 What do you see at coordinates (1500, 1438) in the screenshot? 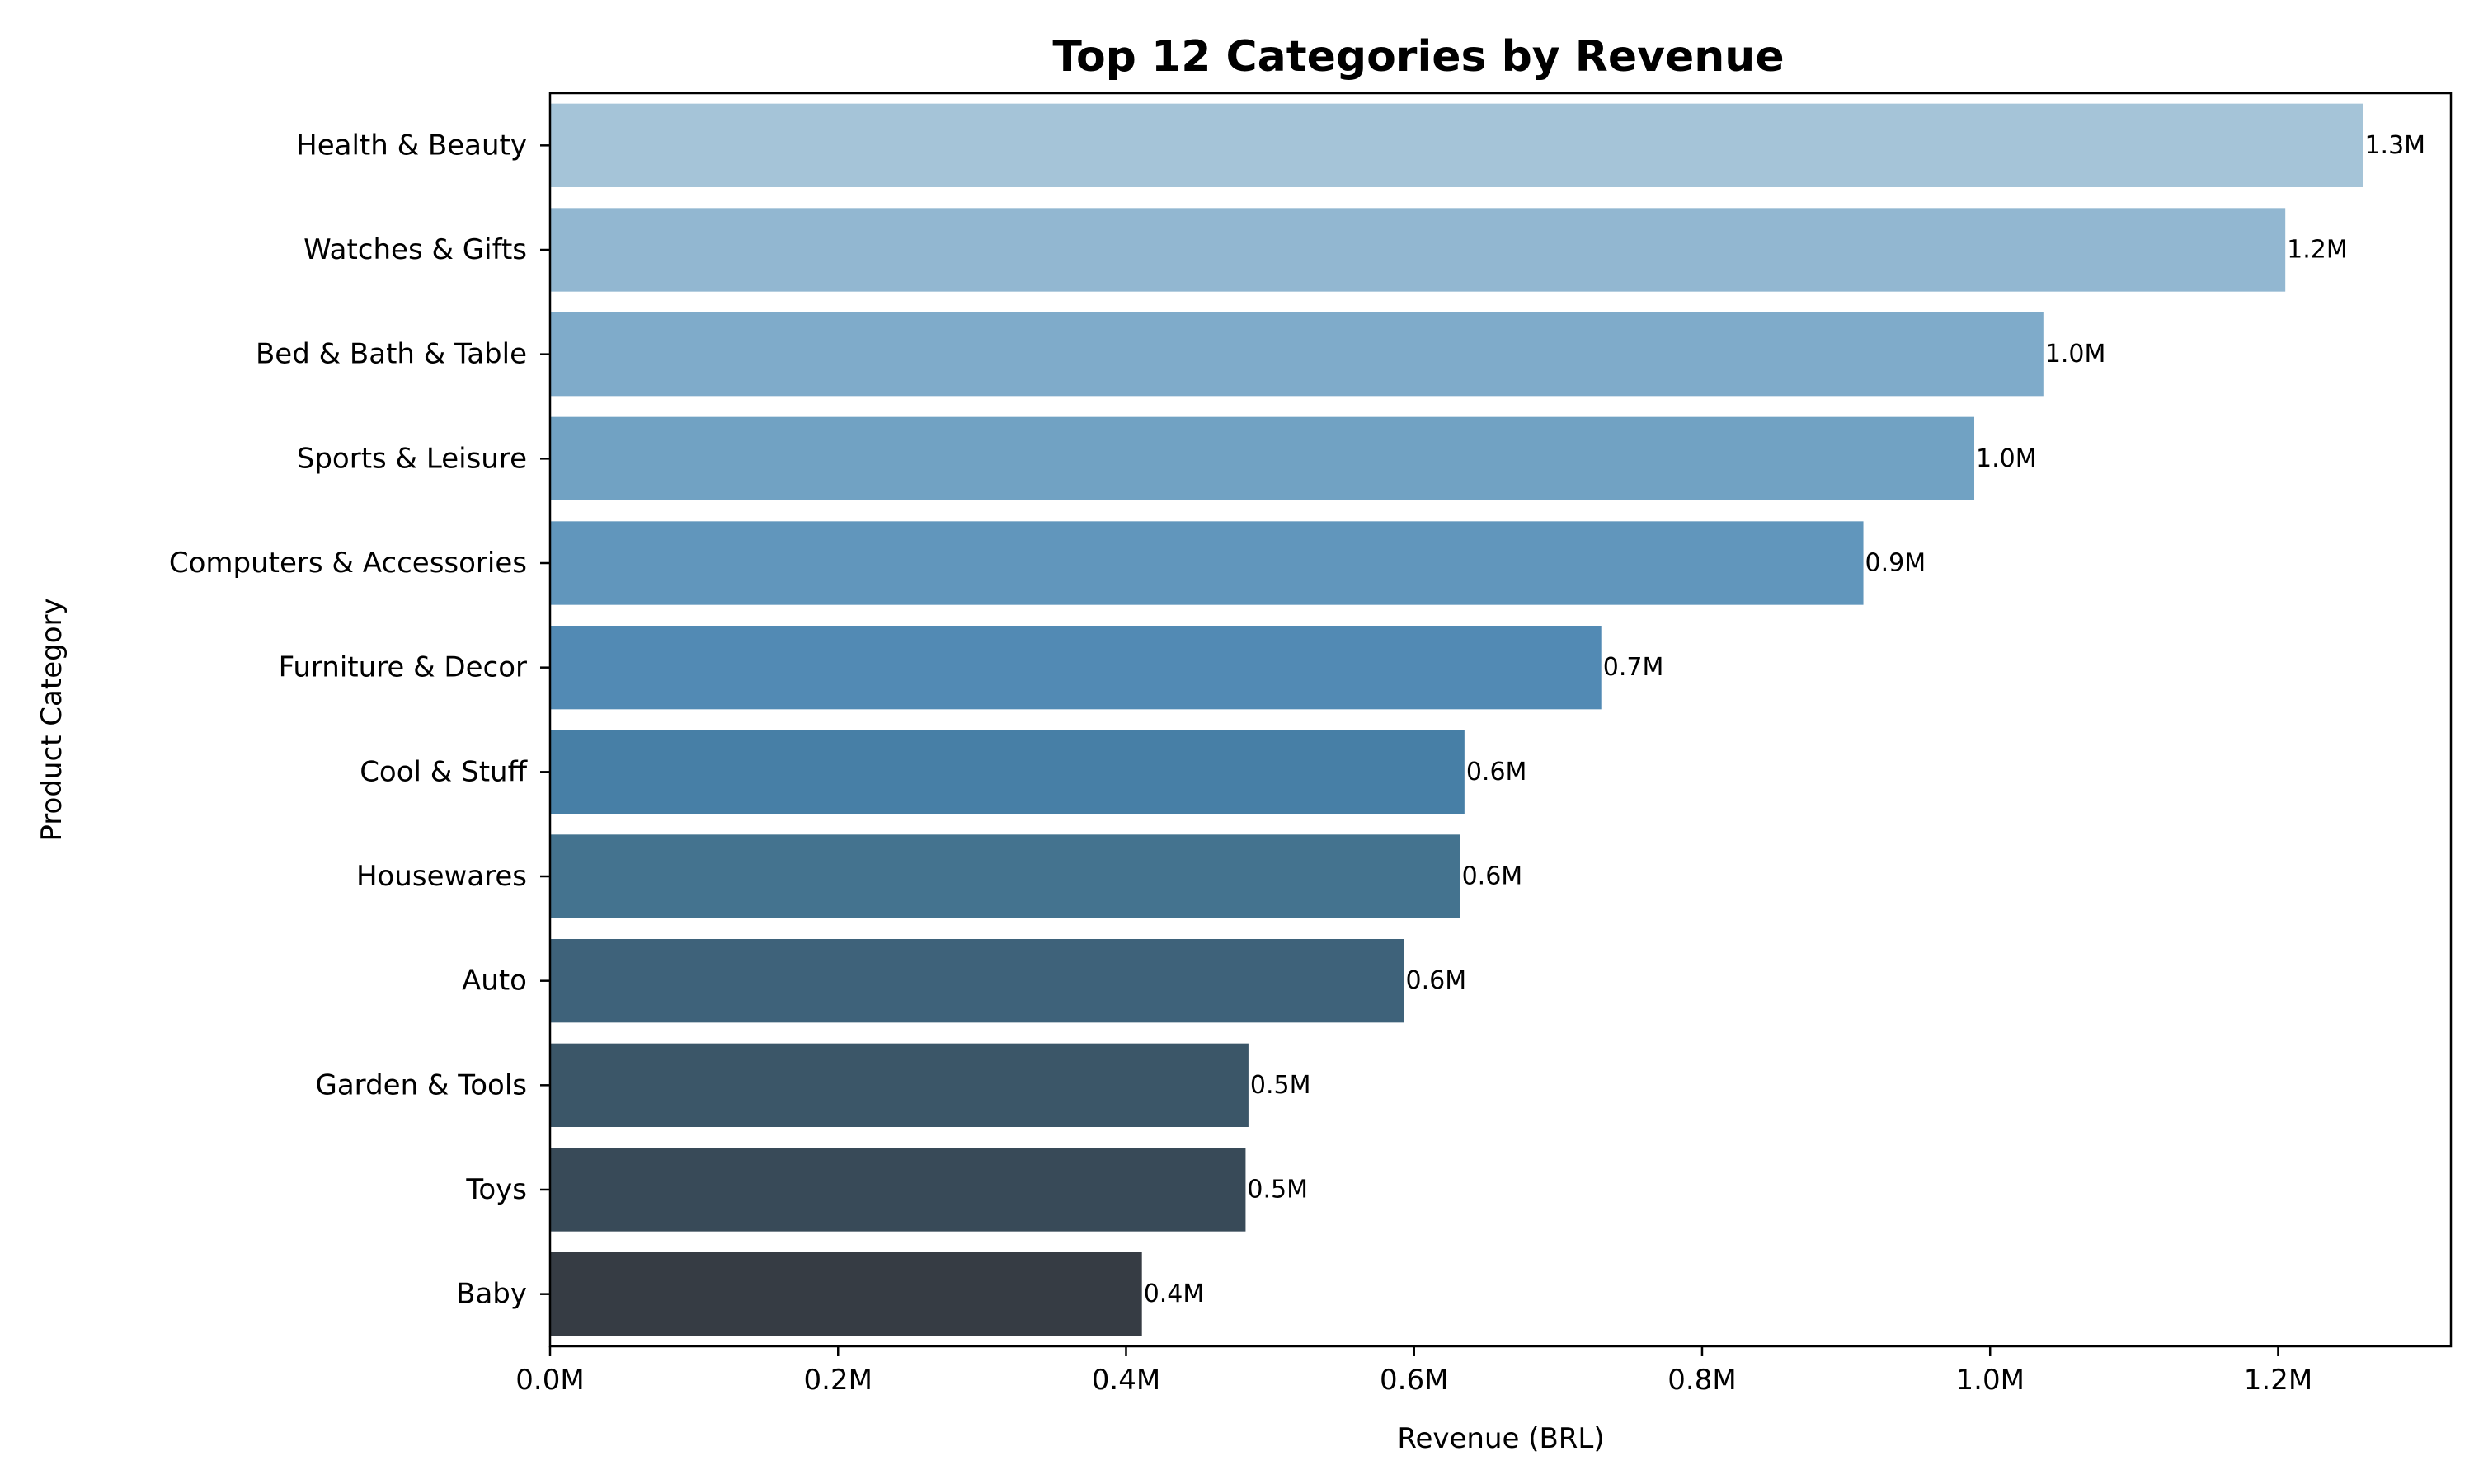
I see `x-axis-label: Revenue (BRL)` at bounding box center [1500, 1438].